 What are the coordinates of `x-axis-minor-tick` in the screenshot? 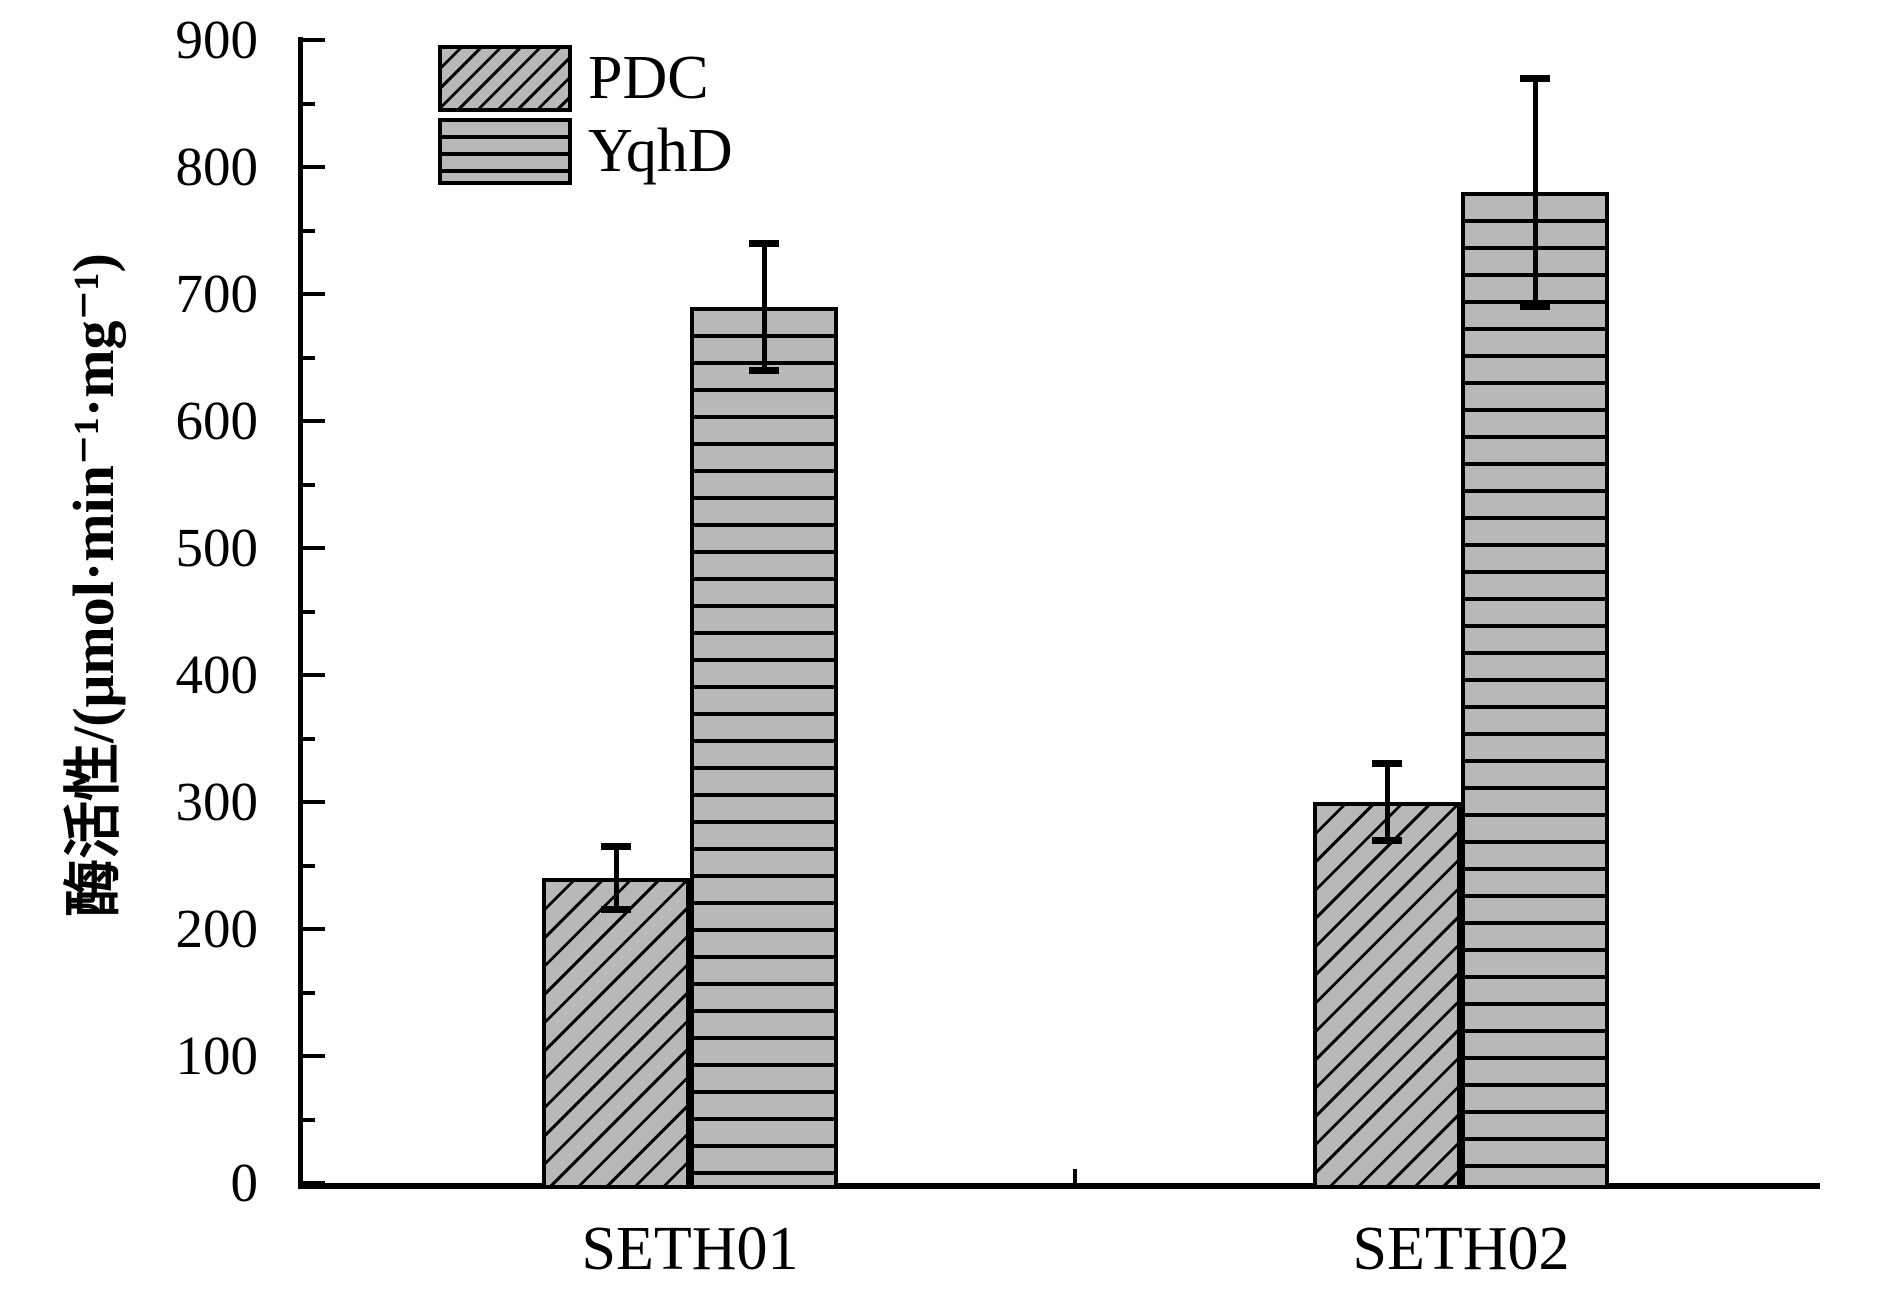 It's located at (1075, 1176).